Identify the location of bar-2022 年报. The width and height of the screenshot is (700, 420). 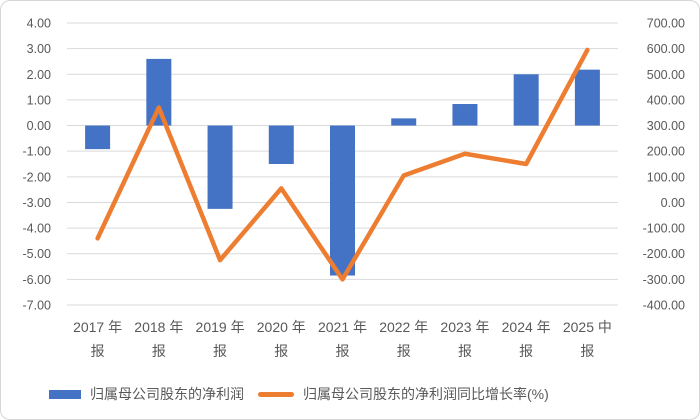
(404, 122).